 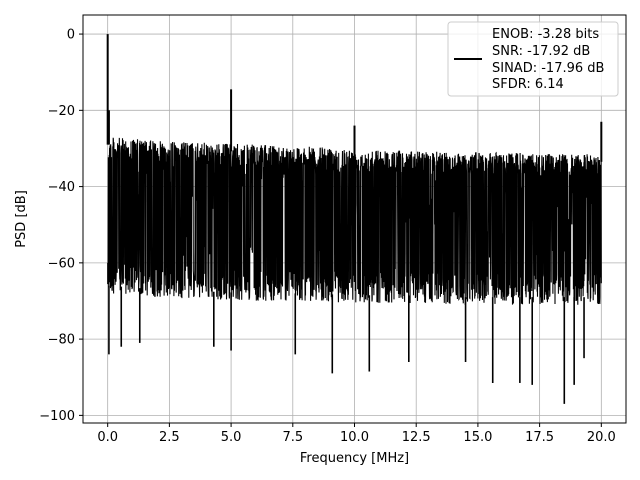 What do you see at coordinates (548, 68) in the screenshot?
I see `legend-line-sinad: SINAD: -17.96 dB` at bounding box center [548, 68].